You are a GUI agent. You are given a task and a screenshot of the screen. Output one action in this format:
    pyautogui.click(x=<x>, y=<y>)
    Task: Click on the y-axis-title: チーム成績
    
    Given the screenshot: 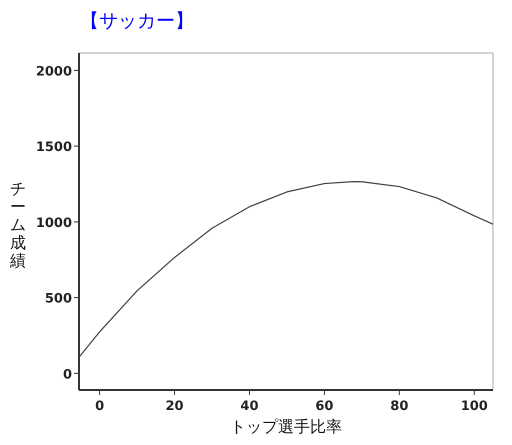 What is the action you would take?
    pyautogui.click(x=17, y=224)
    